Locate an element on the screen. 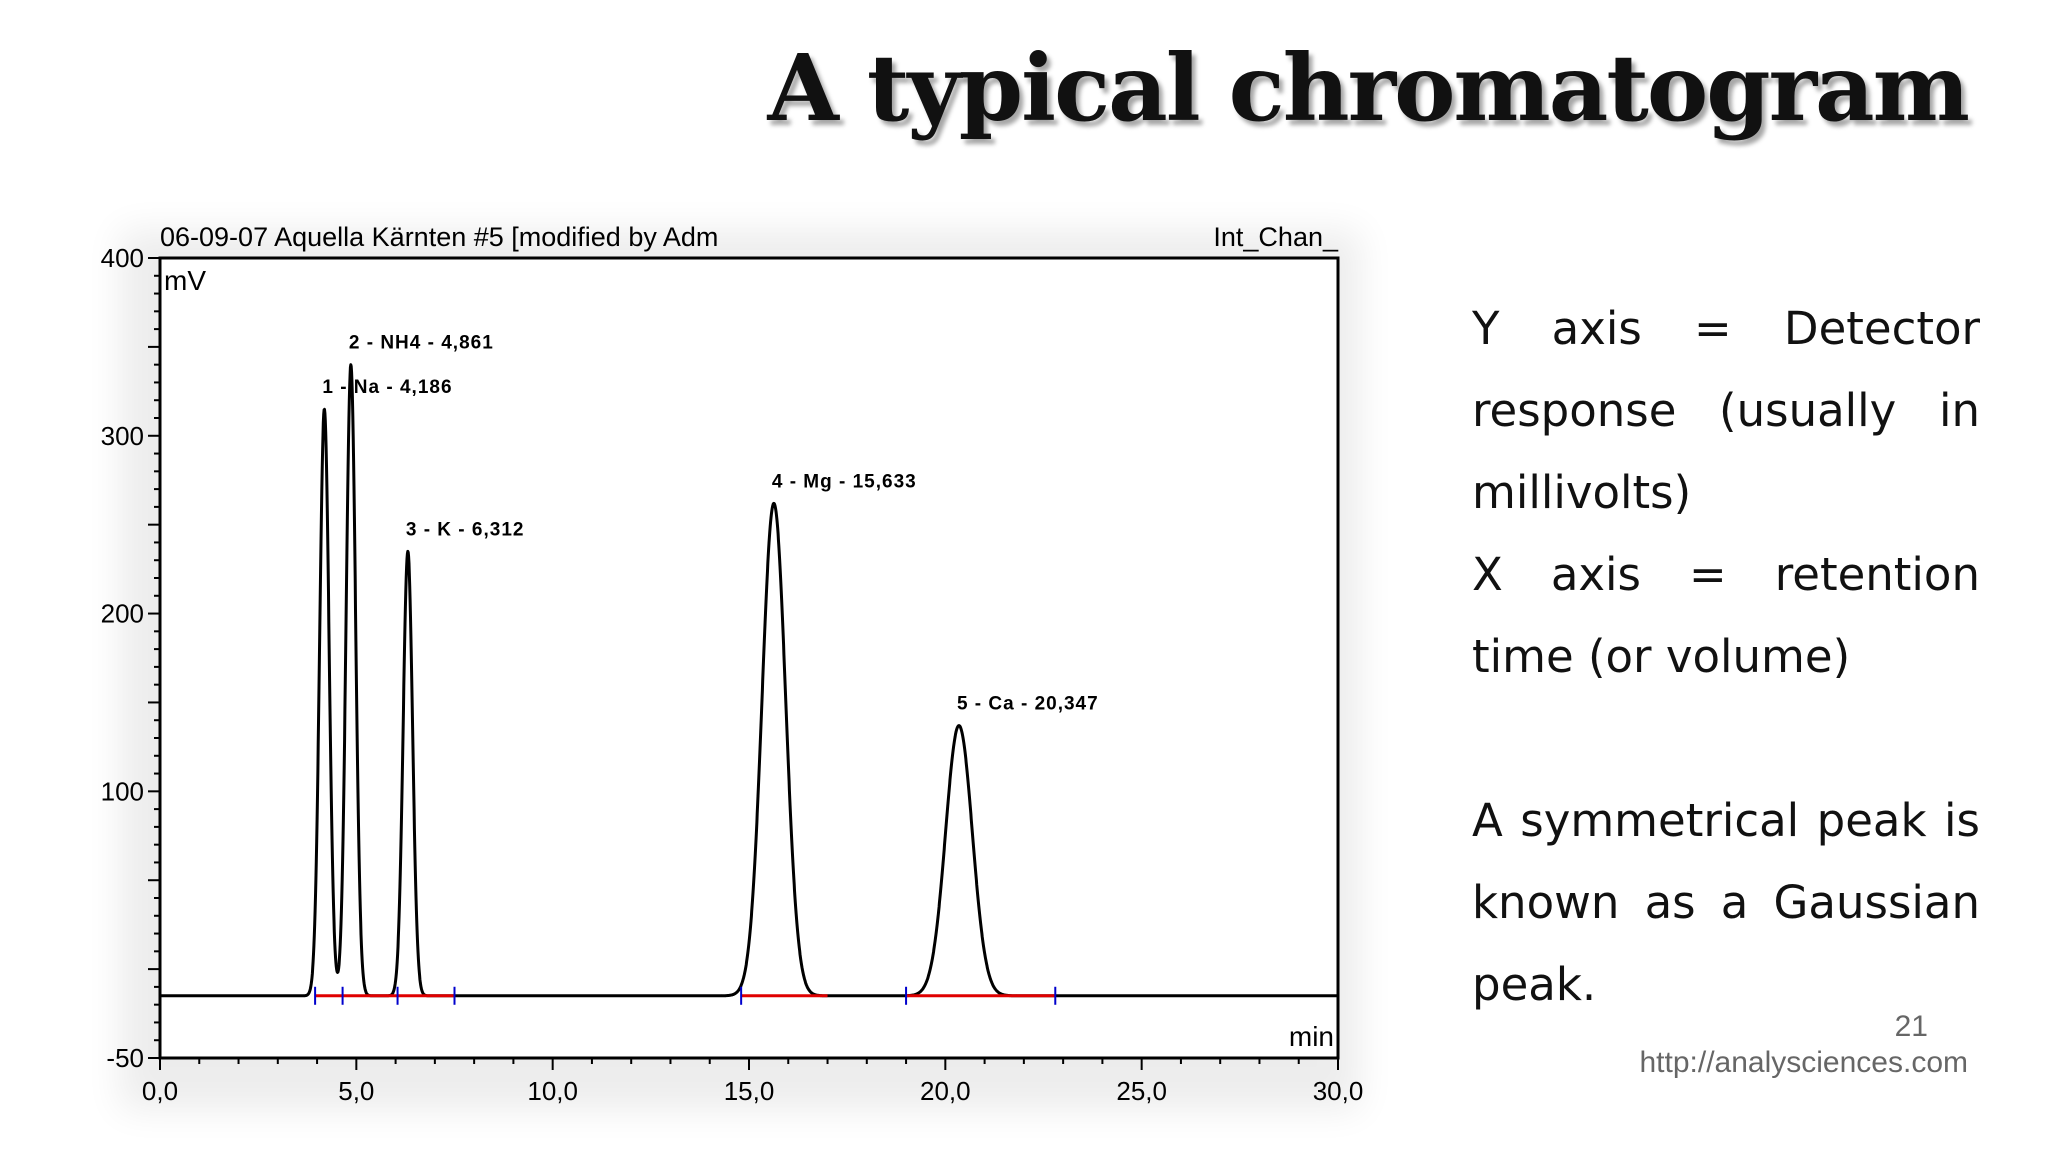 The width and height of the screenshot is (2048, 1152). peak-label: 3 - K - 6,312 is located at coordinates (465, 529).